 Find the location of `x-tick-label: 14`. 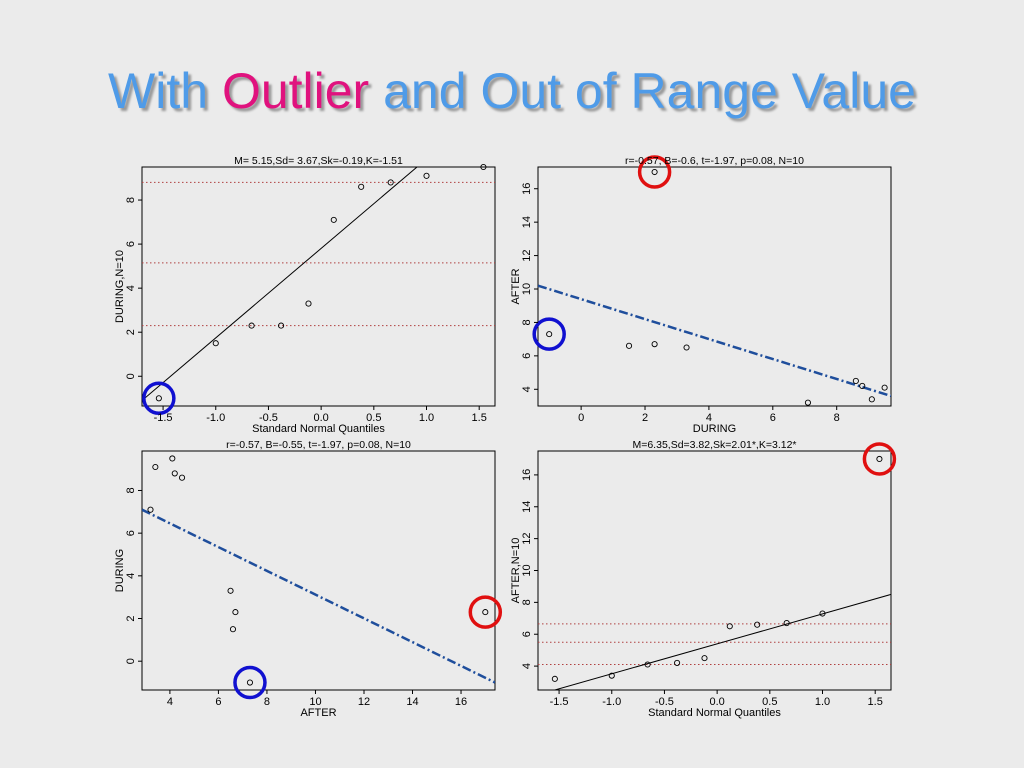

x-tick-label: 14 is located at coordinates (412, 702).